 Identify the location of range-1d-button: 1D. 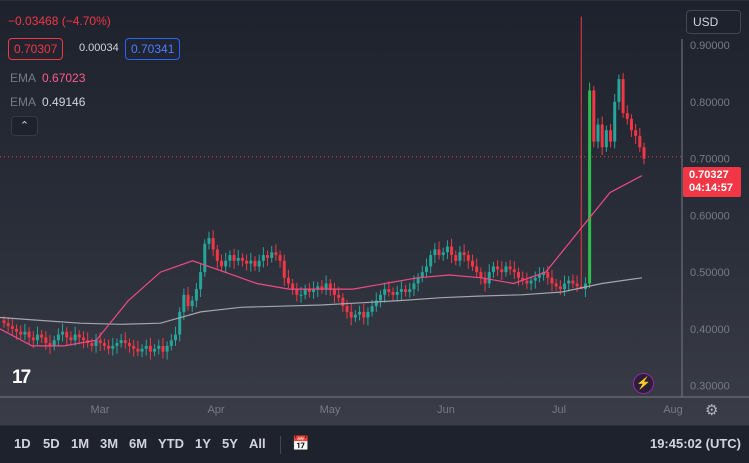
(22, 443).